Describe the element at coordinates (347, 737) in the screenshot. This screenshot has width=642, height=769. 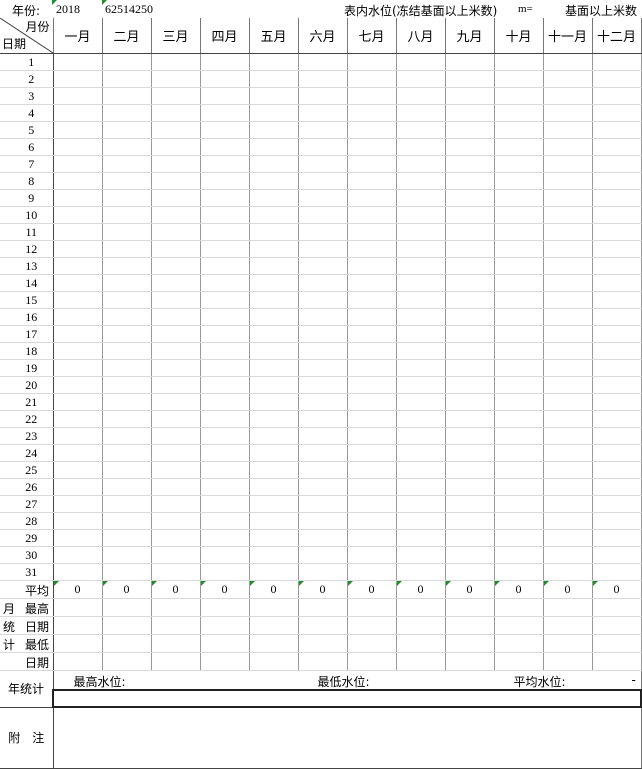
I see `remarks-cell` at that location.